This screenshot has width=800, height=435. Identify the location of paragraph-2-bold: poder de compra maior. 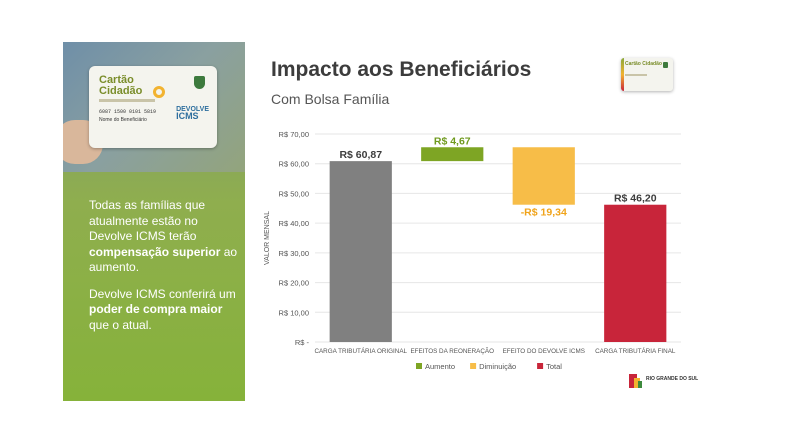
(156, 309).